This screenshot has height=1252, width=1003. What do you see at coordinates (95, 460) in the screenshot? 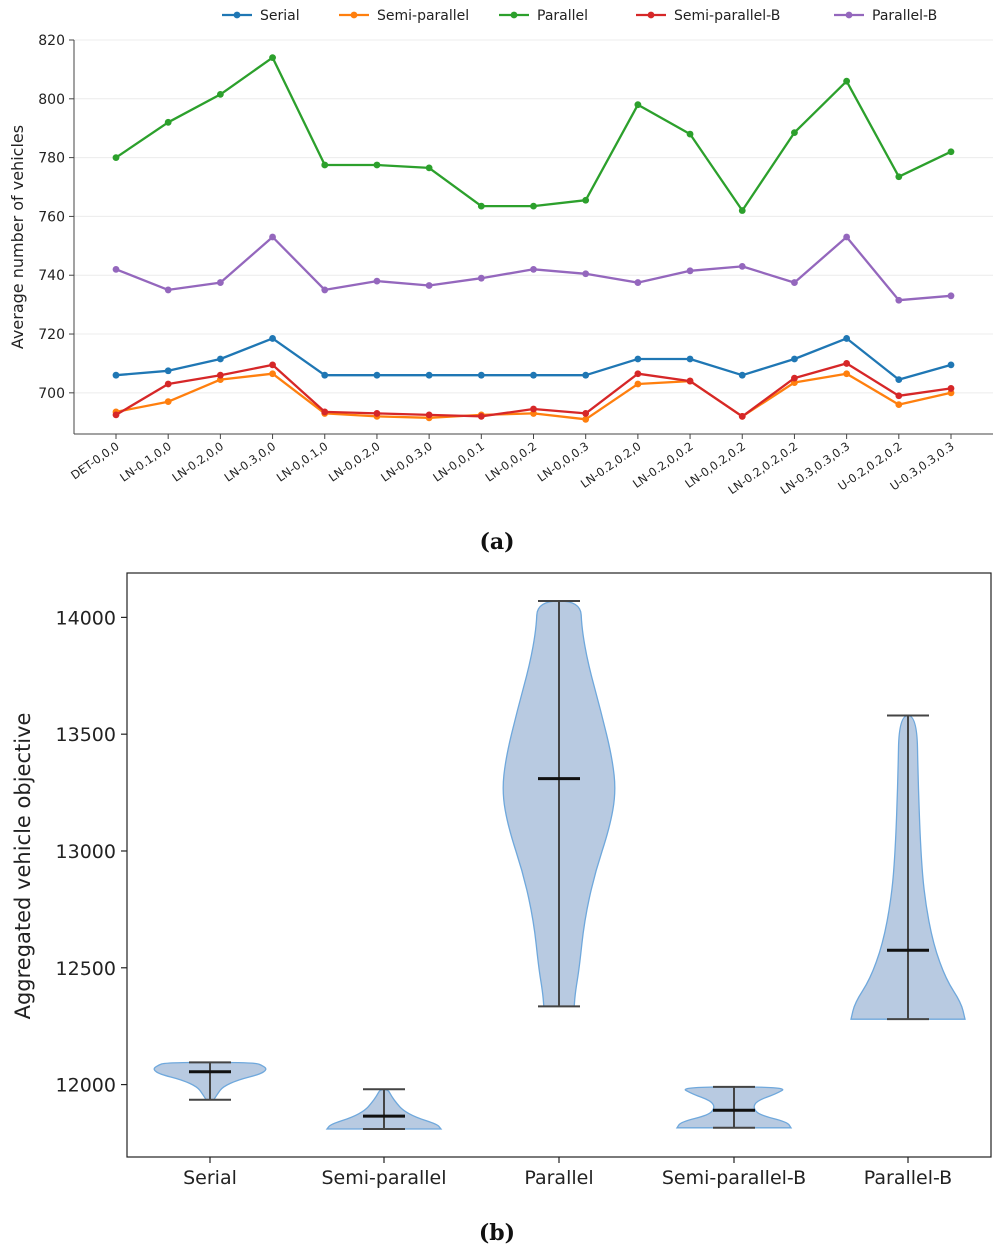
I see `x-tick-label: DET-0,0,0` at bounding box center [95, 460].